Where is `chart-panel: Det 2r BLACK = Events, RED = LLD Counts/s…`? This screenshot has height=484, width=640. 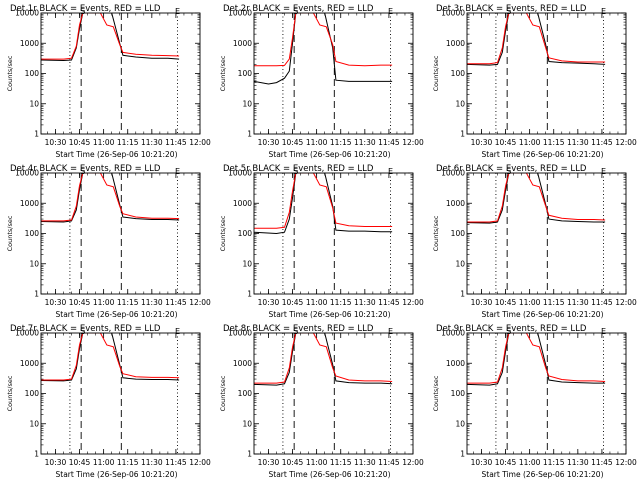 chart-panel: Det 2r BLACK = Events, RED = LLD Counts/s… is located at coordinates (319, 80).